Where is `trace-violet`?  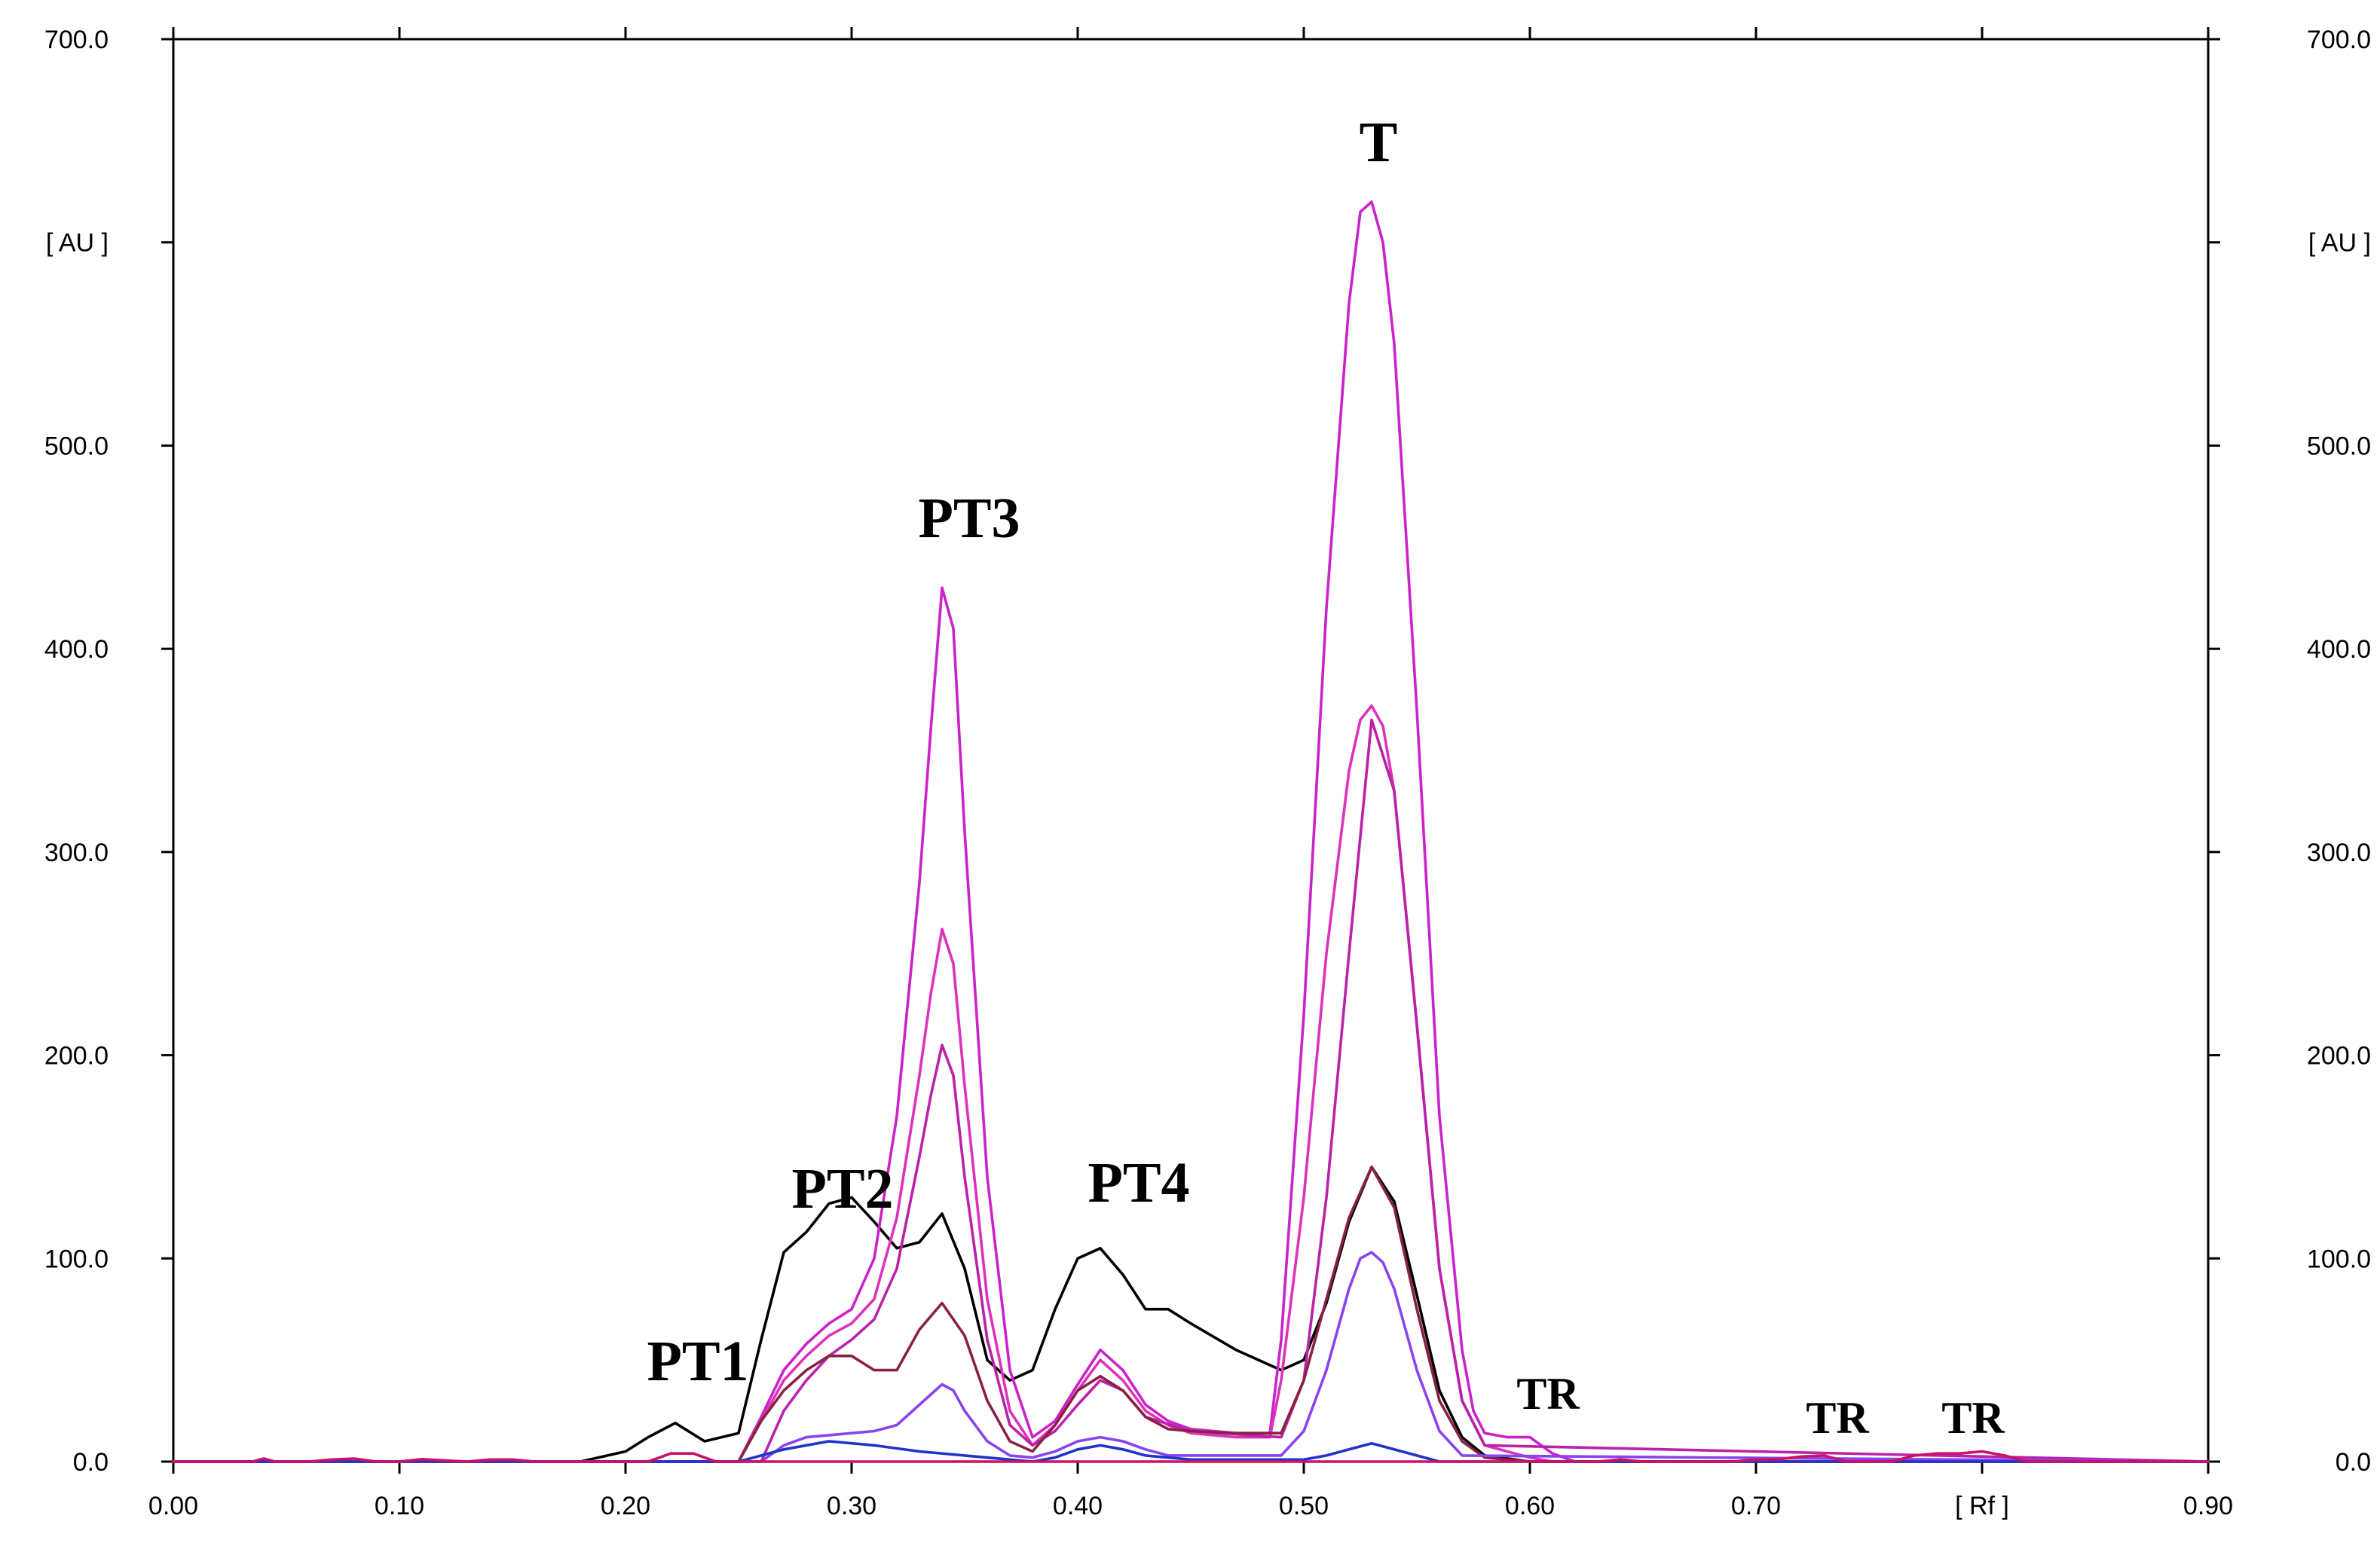
trace-violet is located at coordinates (1191, 1357).